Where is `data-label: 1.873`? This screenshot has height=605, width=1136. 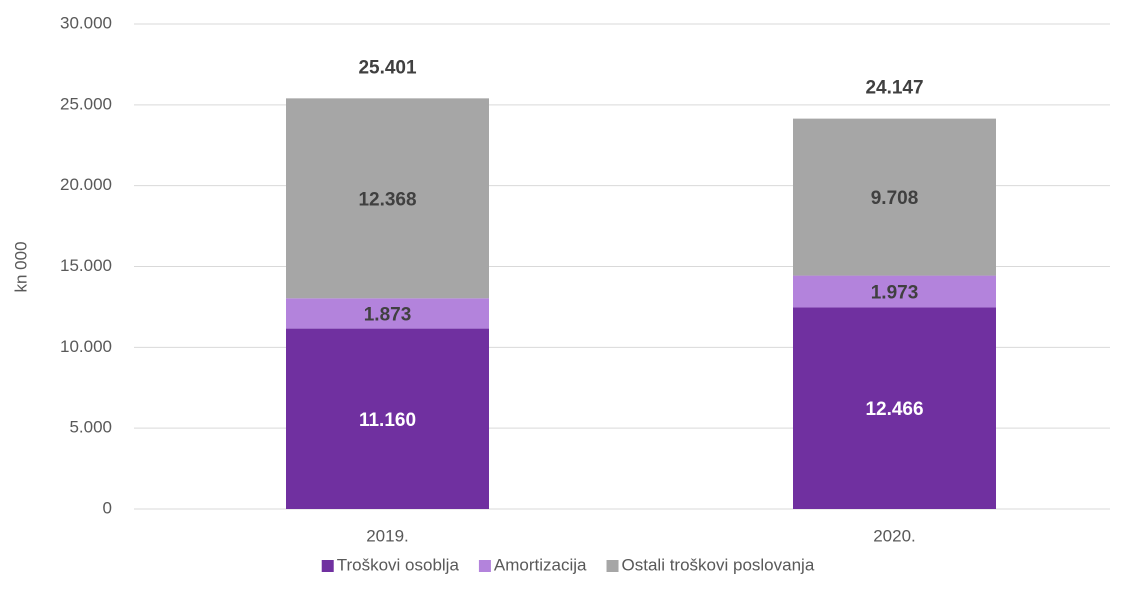
data-label: 1.873 is located at coordinates (388, 314).